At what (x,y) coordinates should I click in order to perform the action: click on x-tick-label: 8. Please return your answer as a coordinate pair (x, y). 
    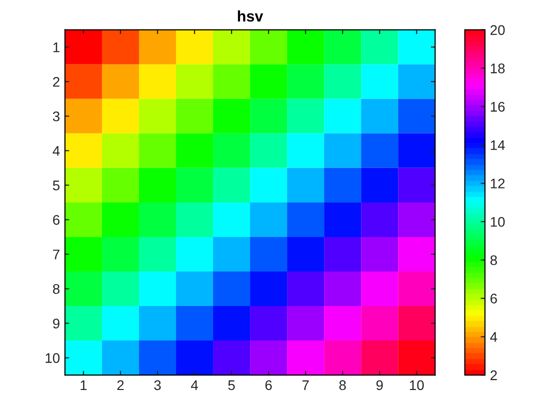
    Looking at the image, I should click on (342, 385).